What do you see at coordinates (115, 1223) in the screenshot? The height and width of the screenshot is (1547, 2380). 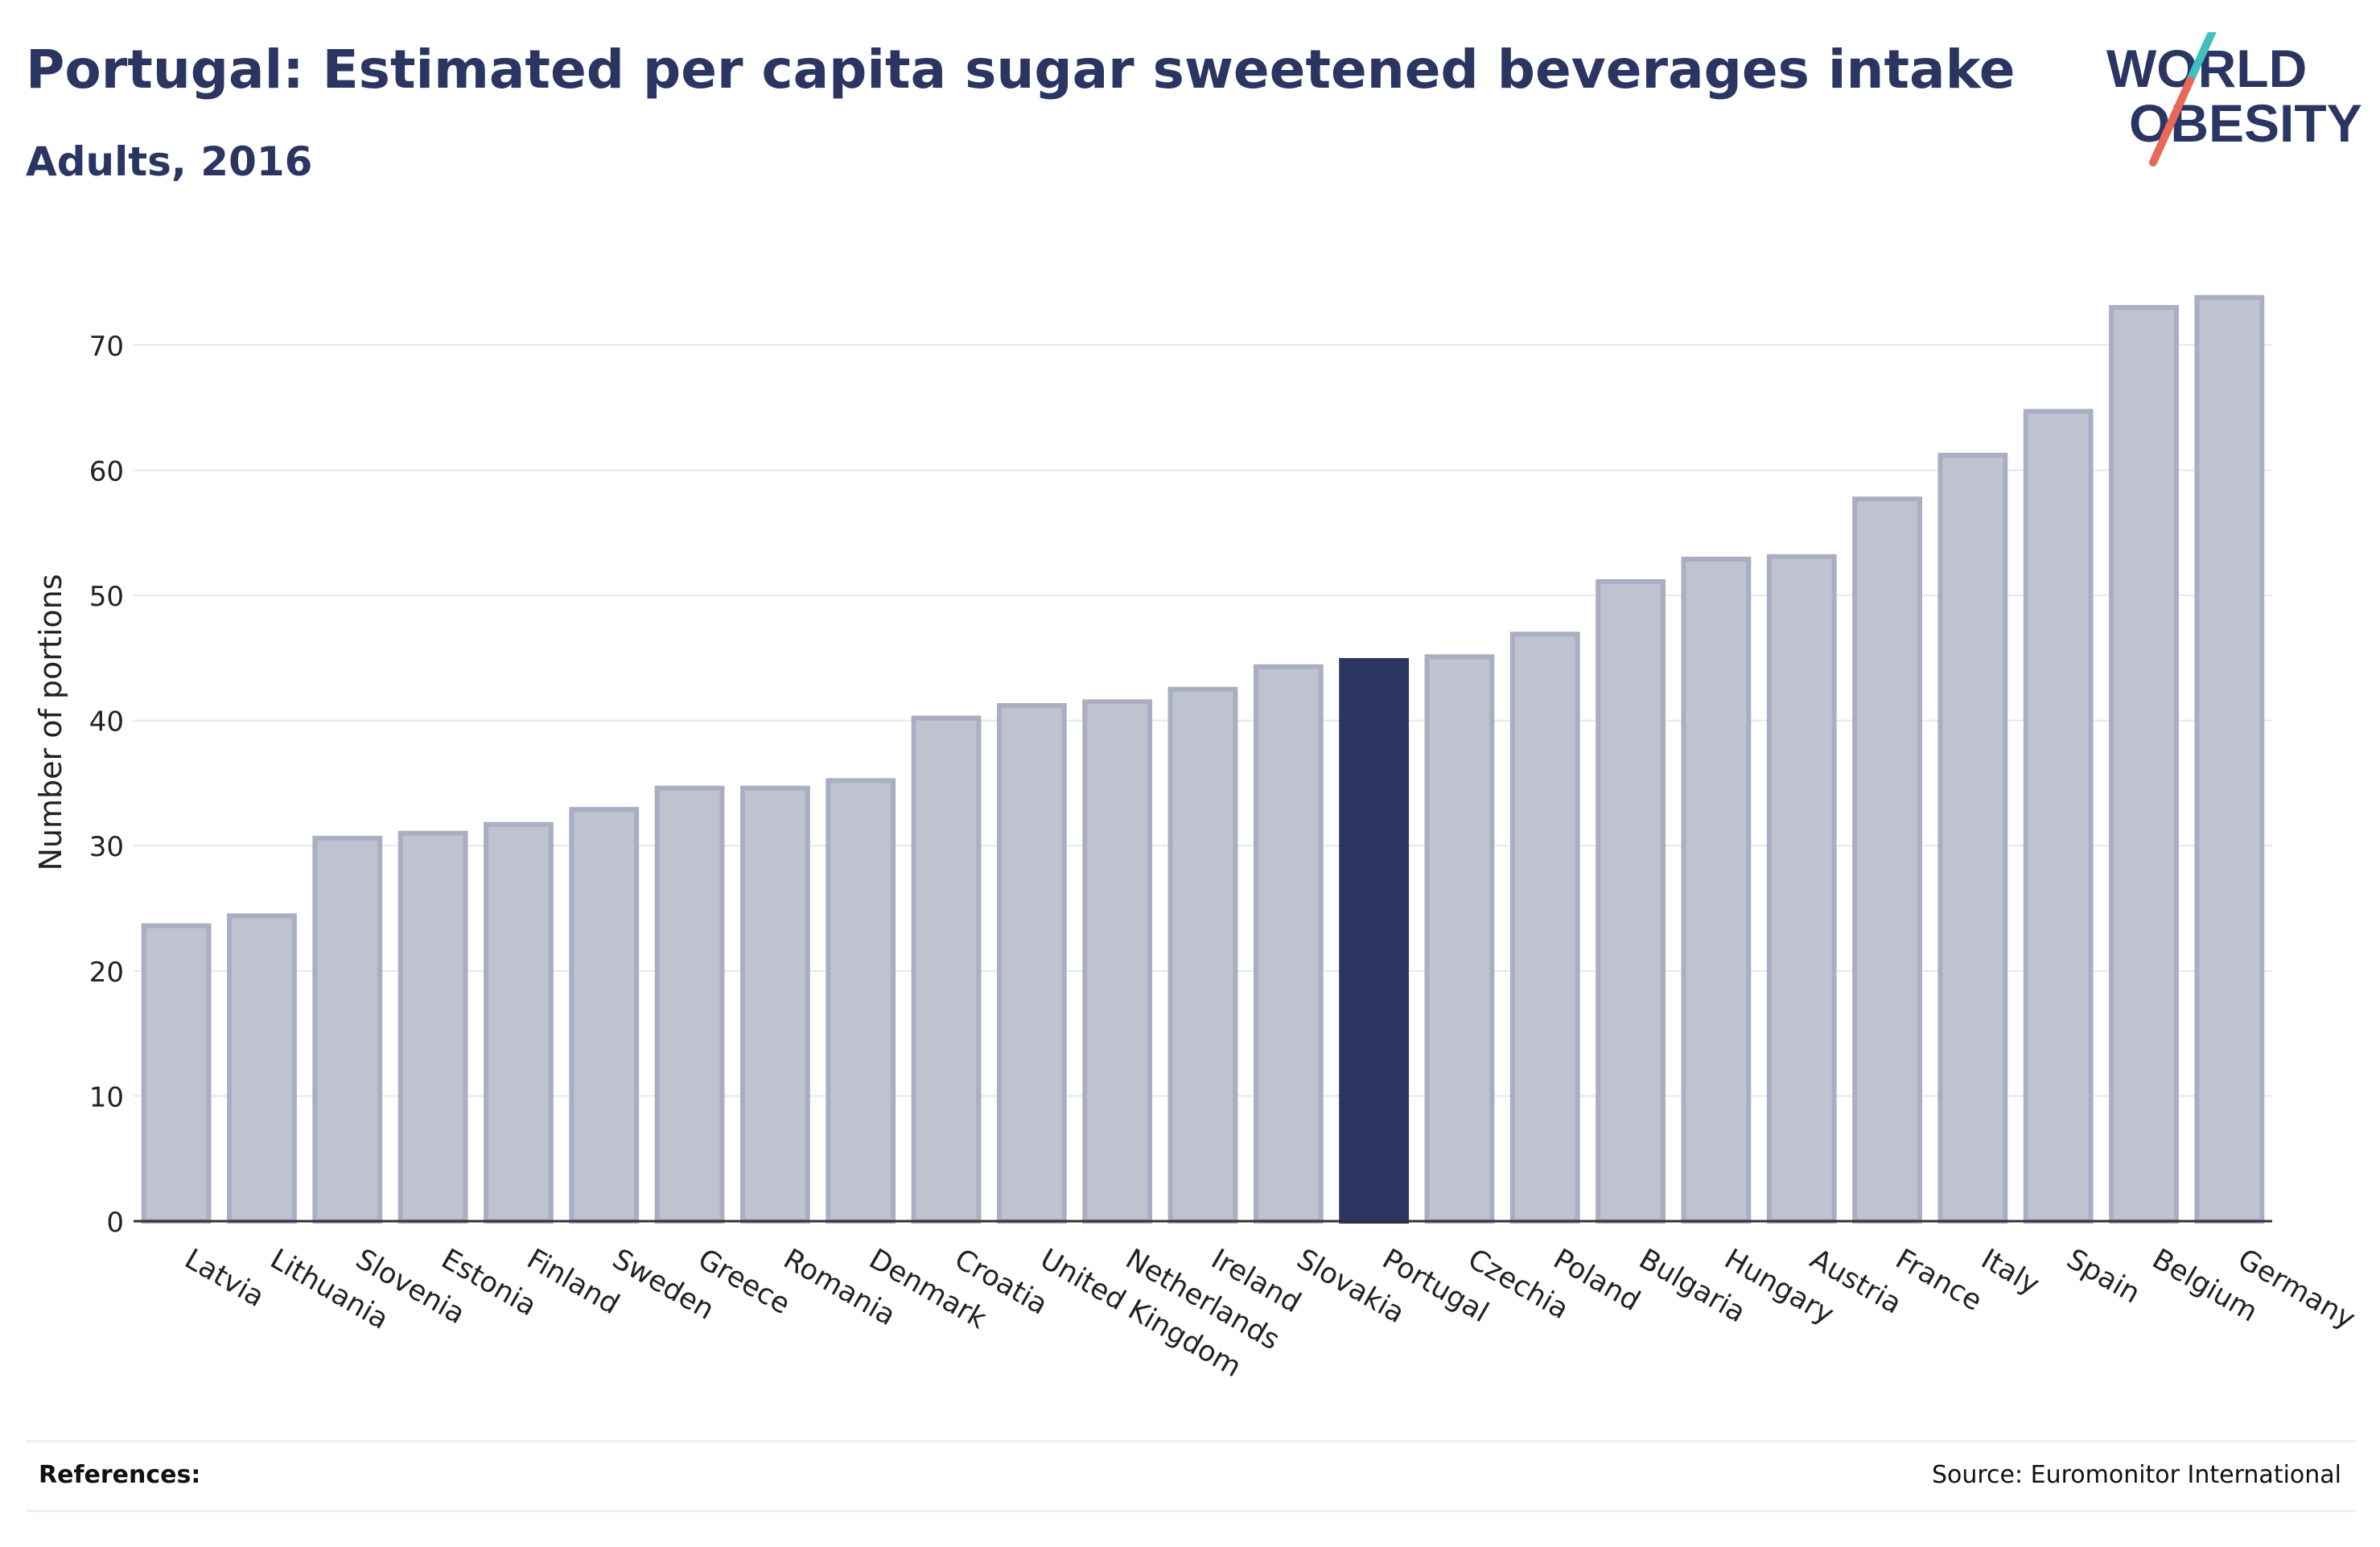 I see `y-tick-label: 0` at bounding box center [115, 1223].